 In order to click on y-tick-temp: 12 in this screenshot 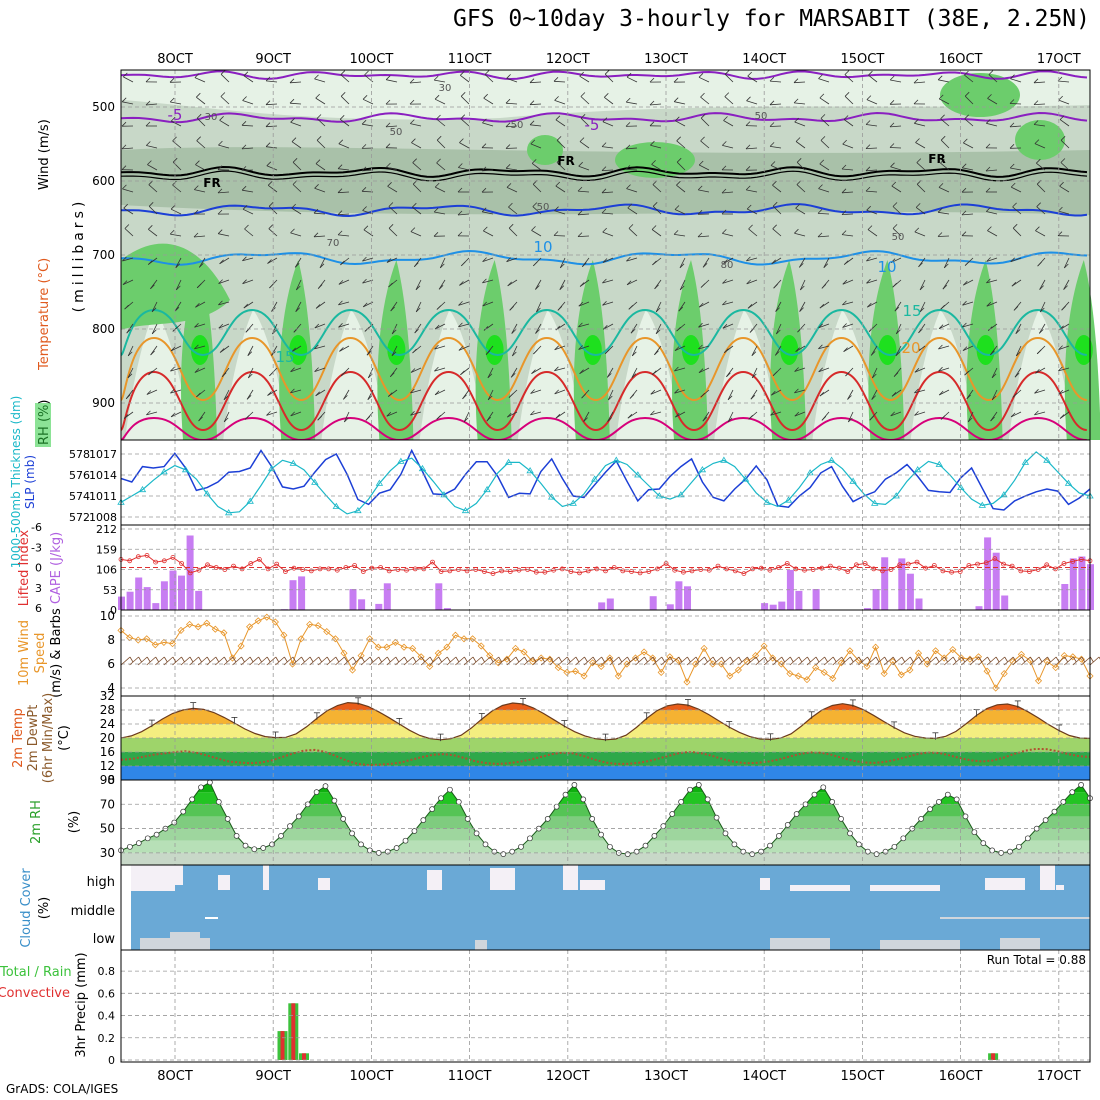, I will do `click(107, 766)`.